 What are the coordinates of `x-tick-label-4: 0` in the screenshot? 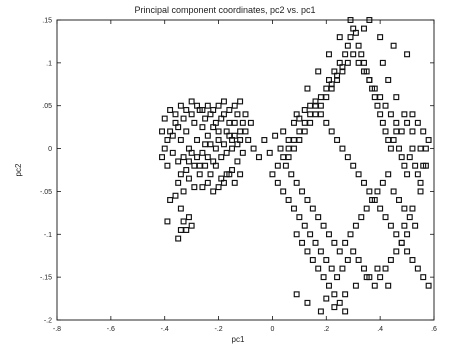 It's located at (272, 329).